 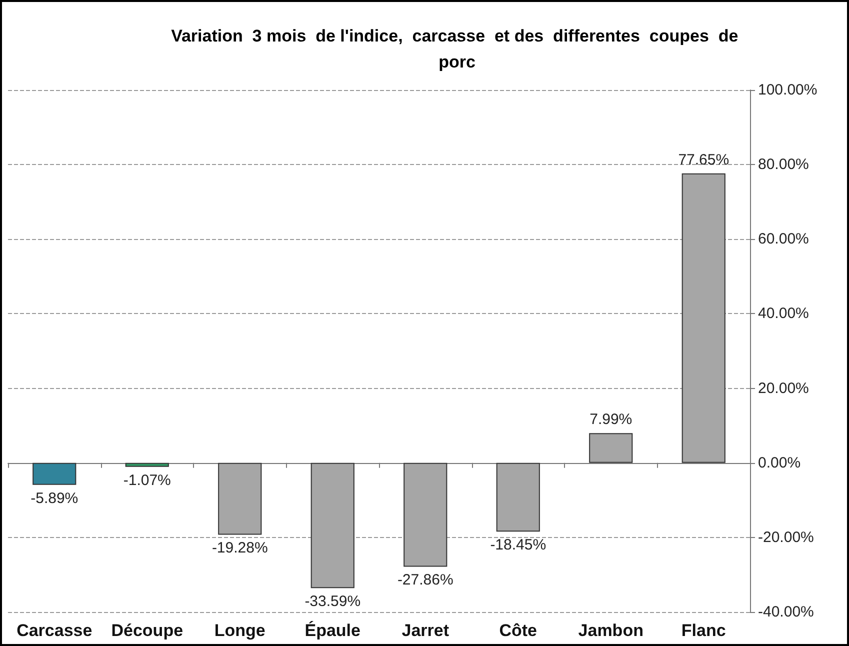 I want to click on chart-title: Variation 3 mois de l'indice, carcasse et des differentes coupes de porc, so click(x=457, y=49).